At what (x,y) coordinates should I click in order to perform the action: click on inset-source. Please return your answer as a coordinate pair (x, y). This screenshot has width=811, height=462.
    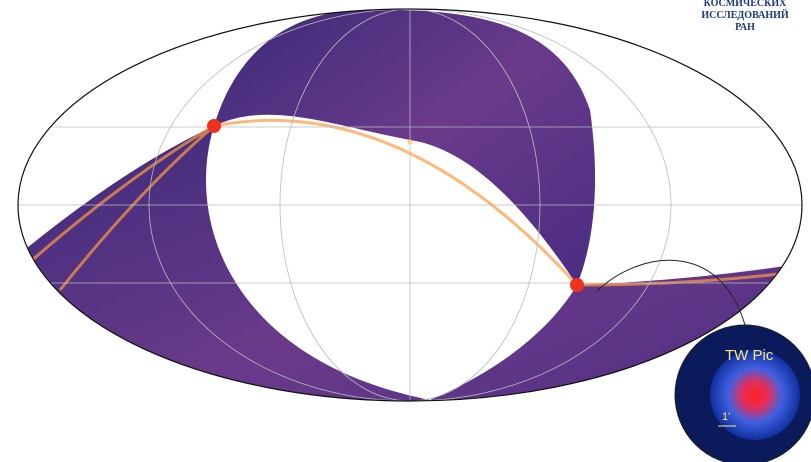
    Looking at the image, I should click on (755, 395).